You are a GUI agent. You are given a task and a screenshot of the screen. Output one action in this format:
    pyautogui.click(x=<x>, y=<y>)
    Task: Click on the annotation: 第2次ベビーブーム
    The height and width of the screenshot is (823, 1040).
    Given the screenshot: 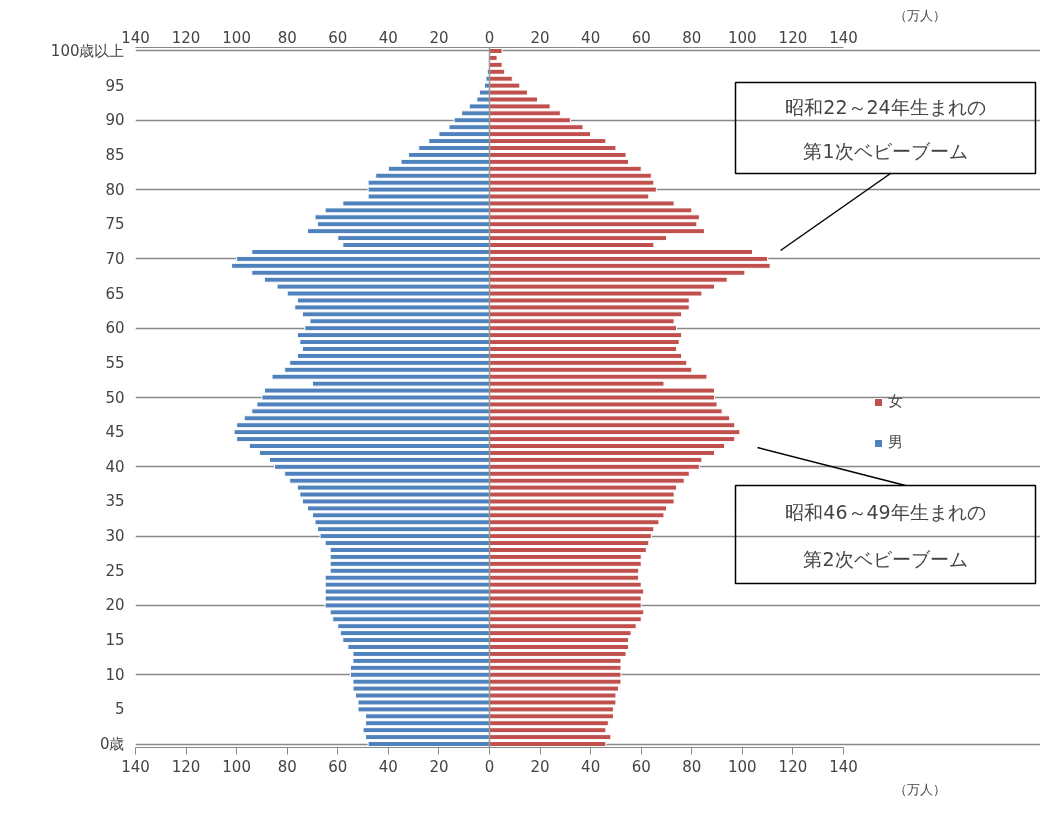 What is the action you would take?
    pyautogui.click(x=885, y=559)
    